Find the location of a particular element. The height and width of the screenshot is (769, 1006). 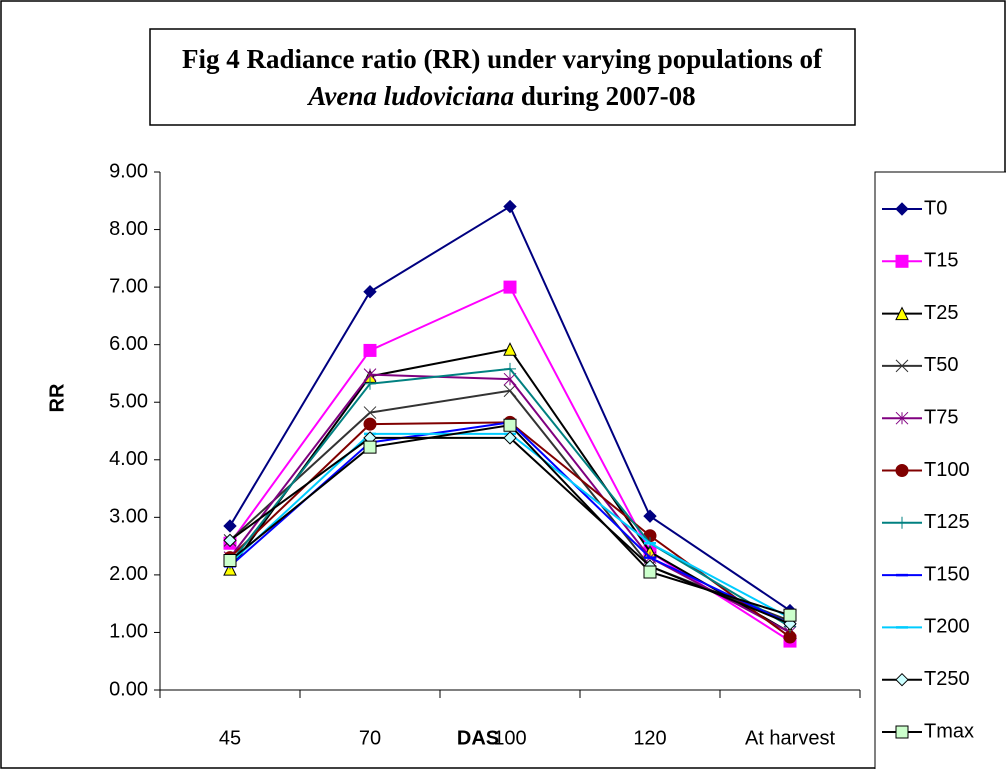

y-tick-label: 8.00 is located at coordinates (128, 229).